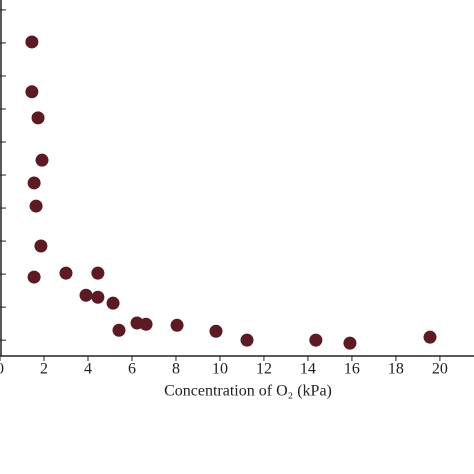  Describe the element at coordinates (220, 369) in the screenshot. I see `x-tick-label: 10` at that location.